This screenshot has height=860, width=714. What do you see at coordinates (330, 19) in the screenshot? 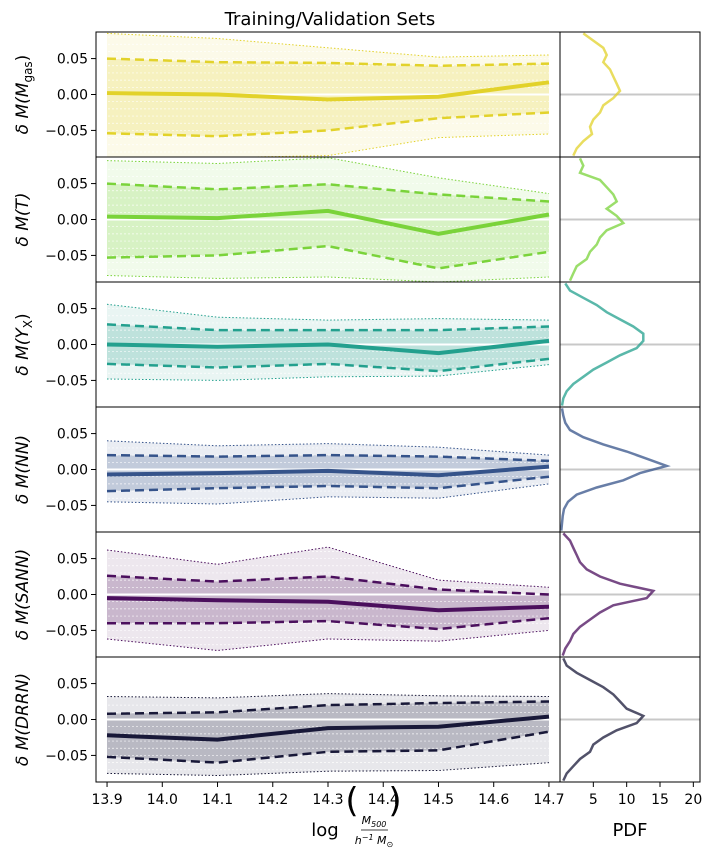
I see `chart-title: Training/Validation Sets` at bounding box center [330, 19].